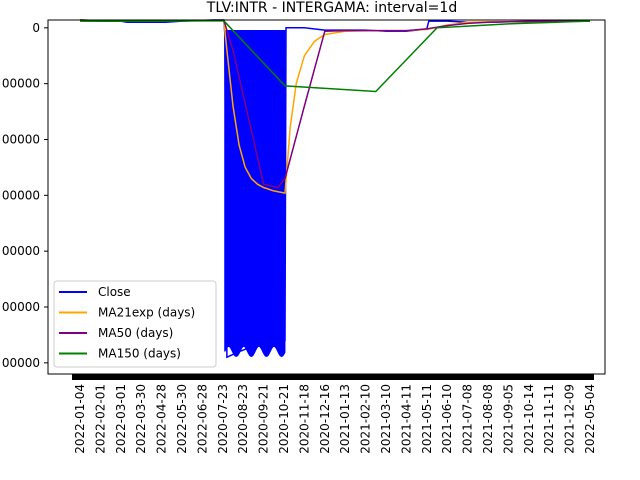  Describe the element at coordinates (255, 193) in the screenshot. I see `close-oscillation-band` at that location.